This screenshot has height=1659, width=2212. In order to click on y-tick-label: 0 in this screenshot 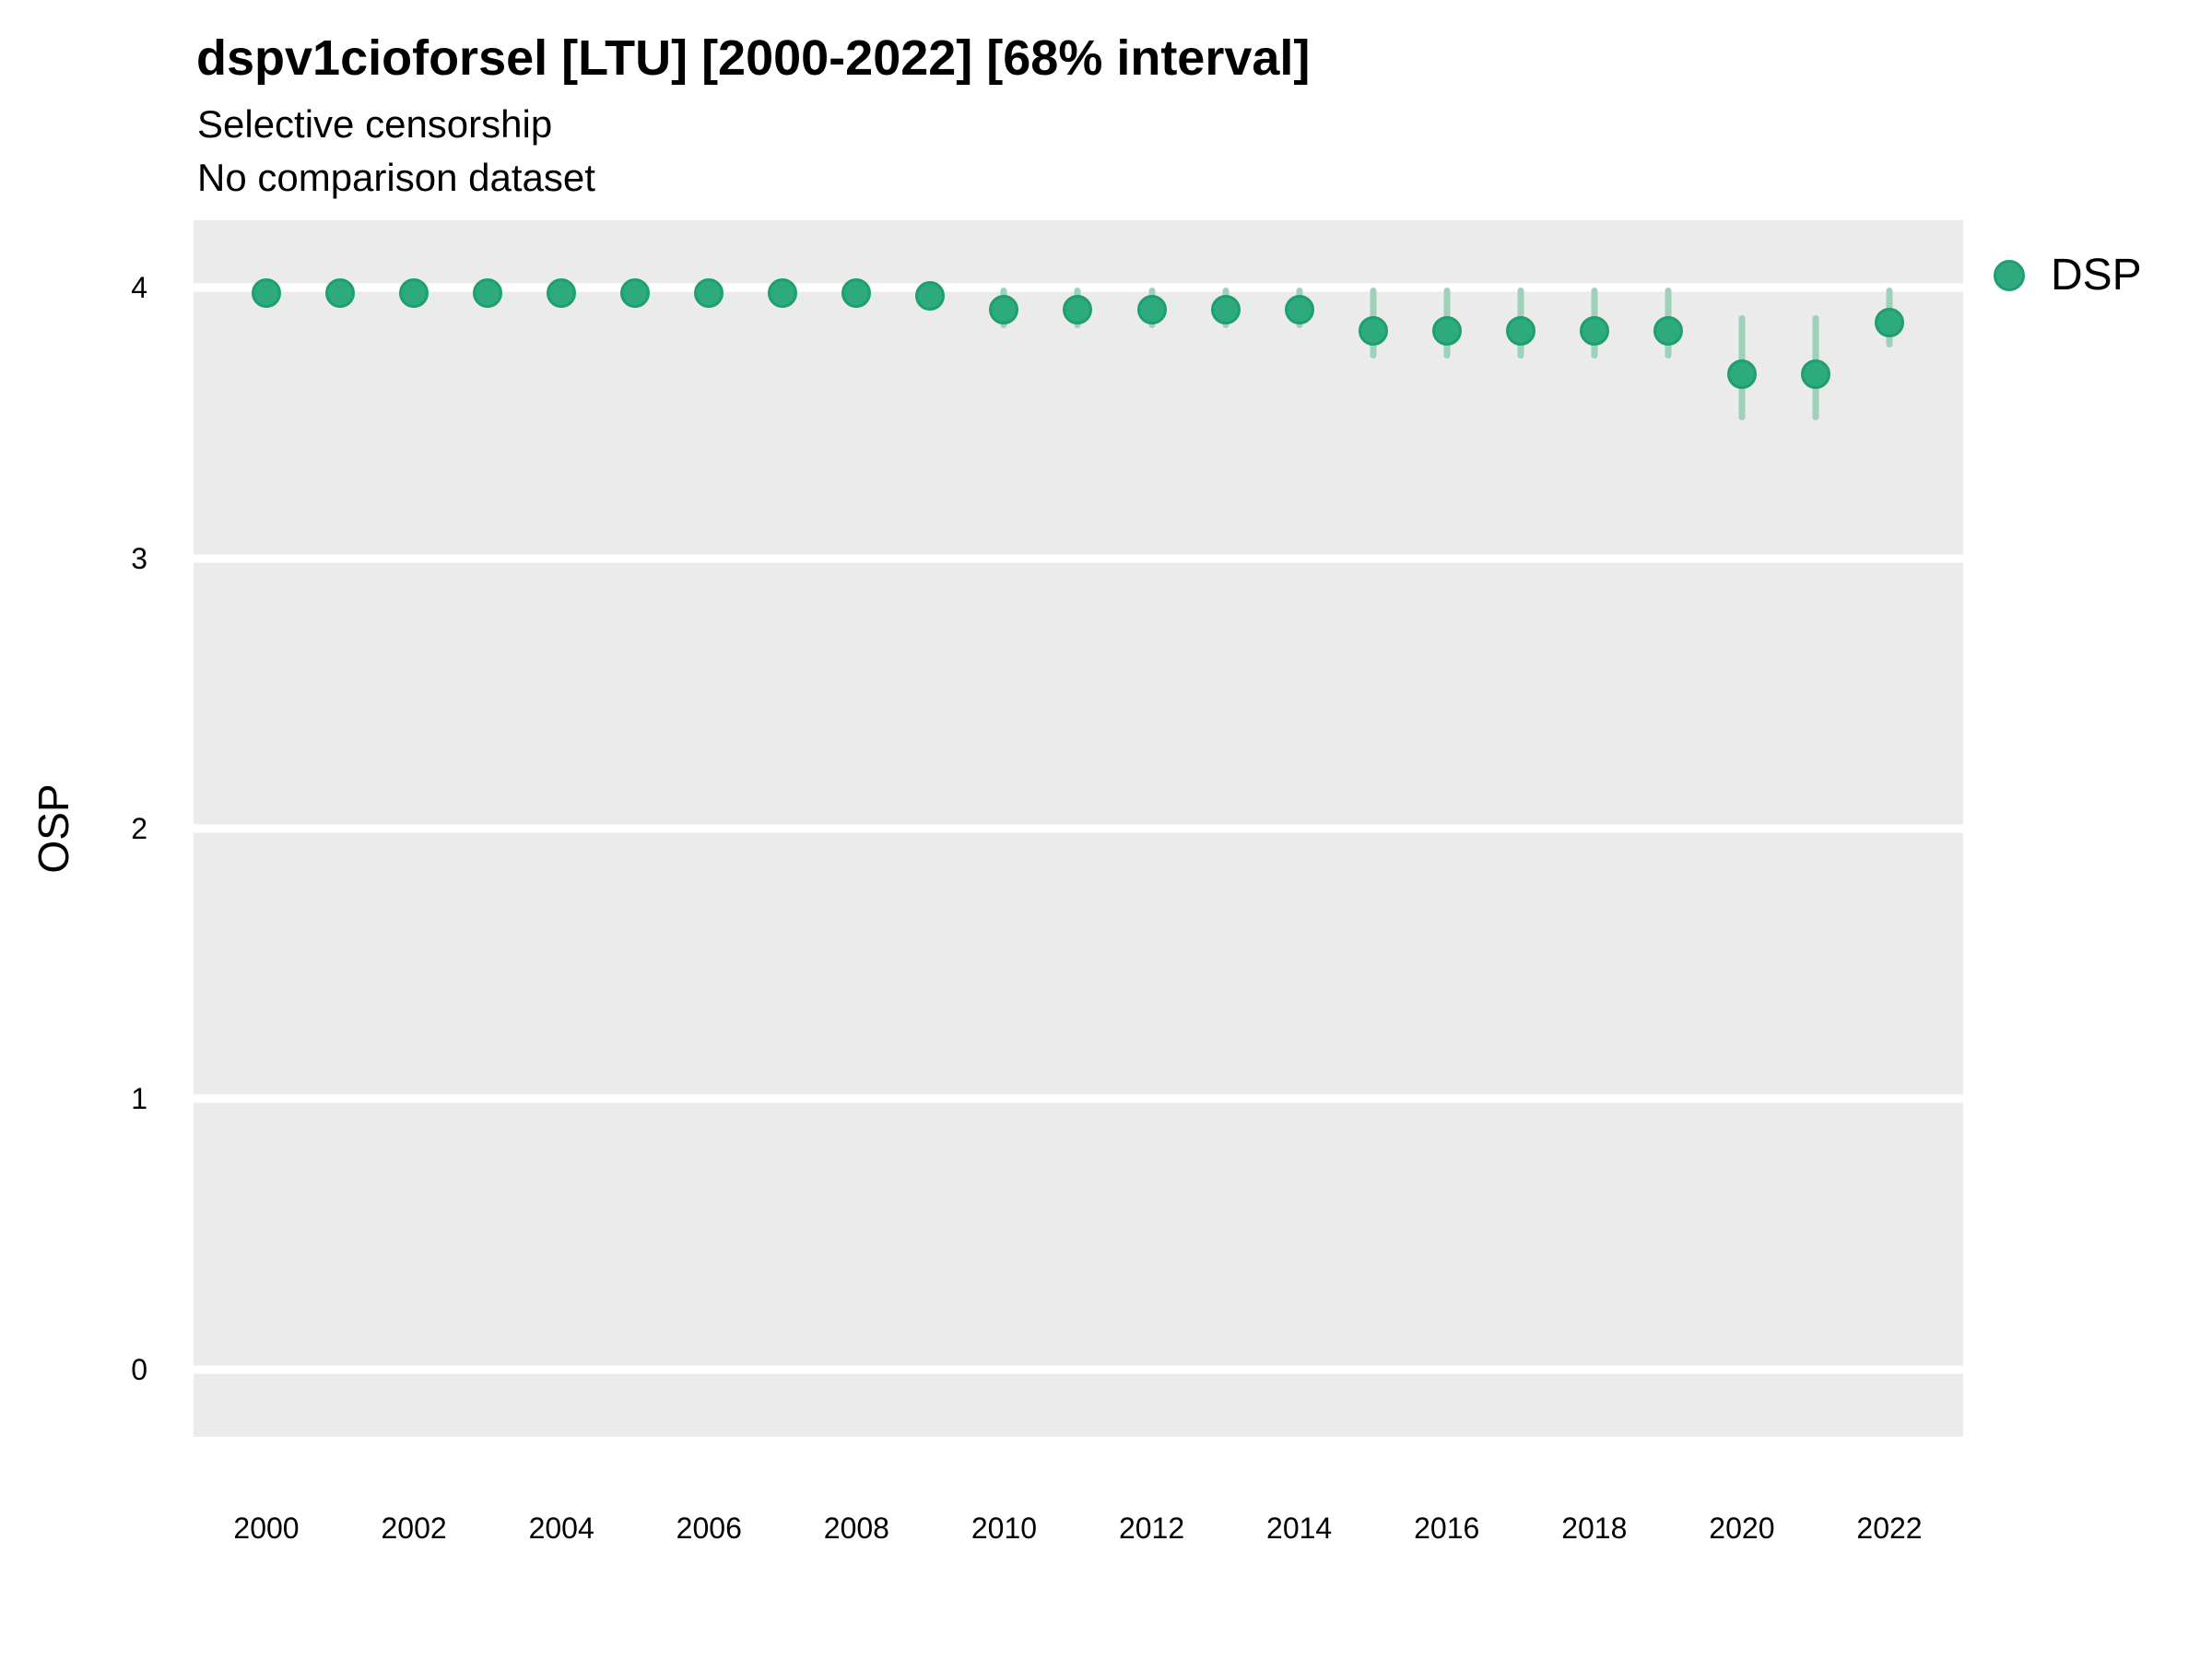, I will do `click(139, 1369)`.